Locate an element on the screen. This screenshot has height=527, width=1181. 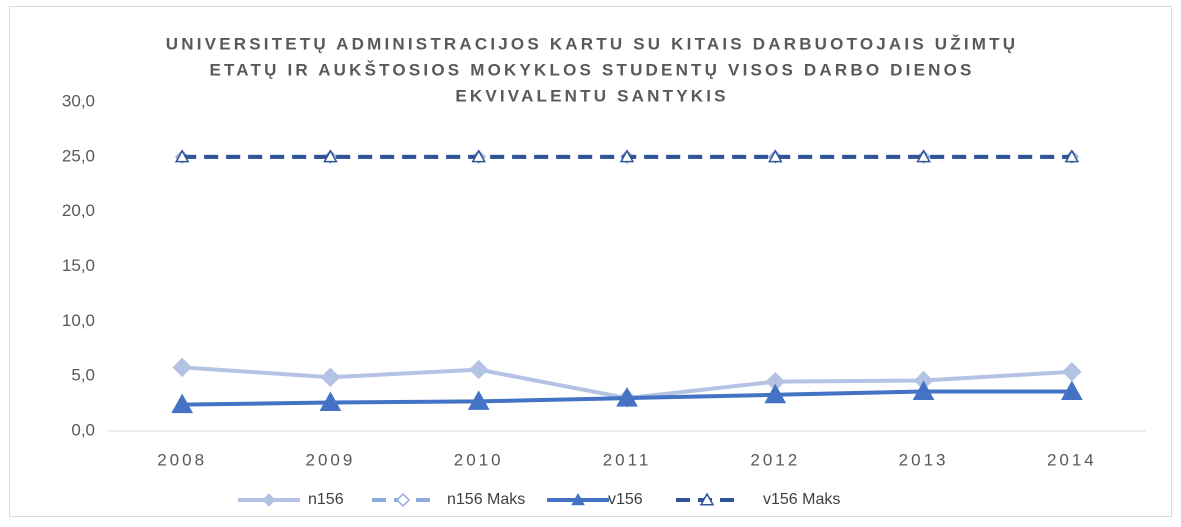
y-tick-label: 15,0 is located at coordinates (78, 265).